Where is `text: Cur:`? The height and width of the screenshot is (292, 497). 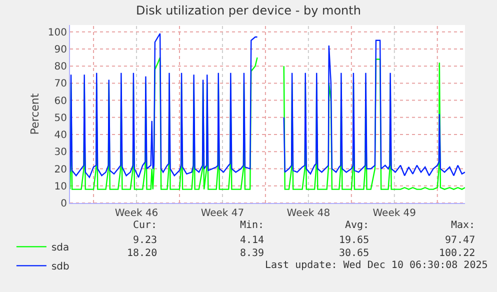
text: Cur: is located at coordinates (145, 225).